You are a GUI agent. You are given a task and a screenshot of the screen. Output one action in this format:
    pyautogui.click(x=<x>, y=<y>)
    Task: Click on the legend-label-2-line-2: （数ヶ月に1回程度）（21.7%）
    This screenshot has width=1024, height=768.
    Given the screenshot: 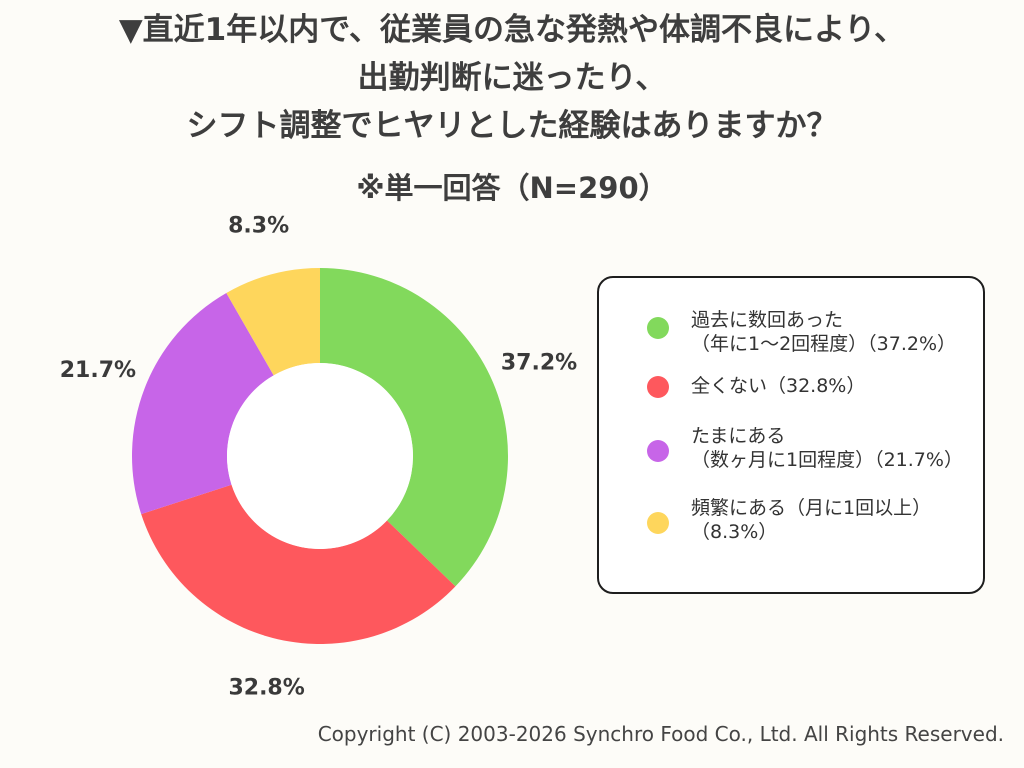 What is the action you would take?
    pyautogui.click(x=827, y=460)
    